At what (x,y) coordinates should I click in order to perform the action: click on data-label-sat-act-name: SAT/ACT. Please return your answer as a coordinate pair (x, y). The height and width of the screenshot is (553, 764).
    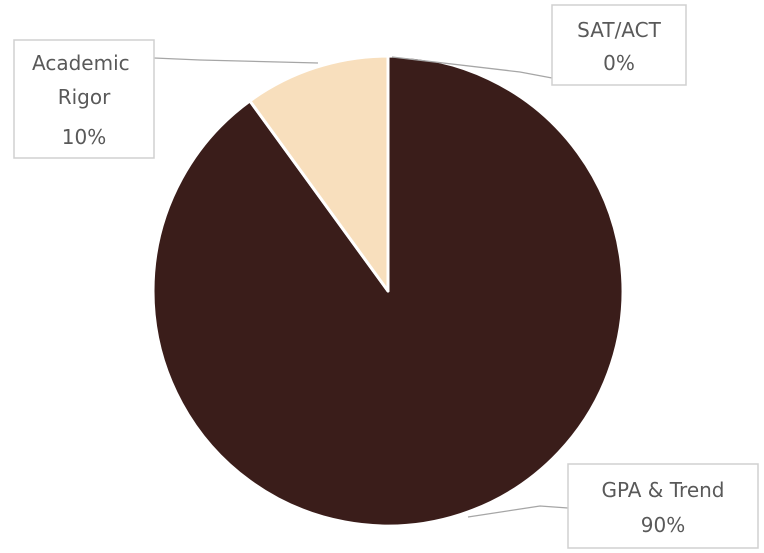
    Looking at the image, I should click on (619, 30).